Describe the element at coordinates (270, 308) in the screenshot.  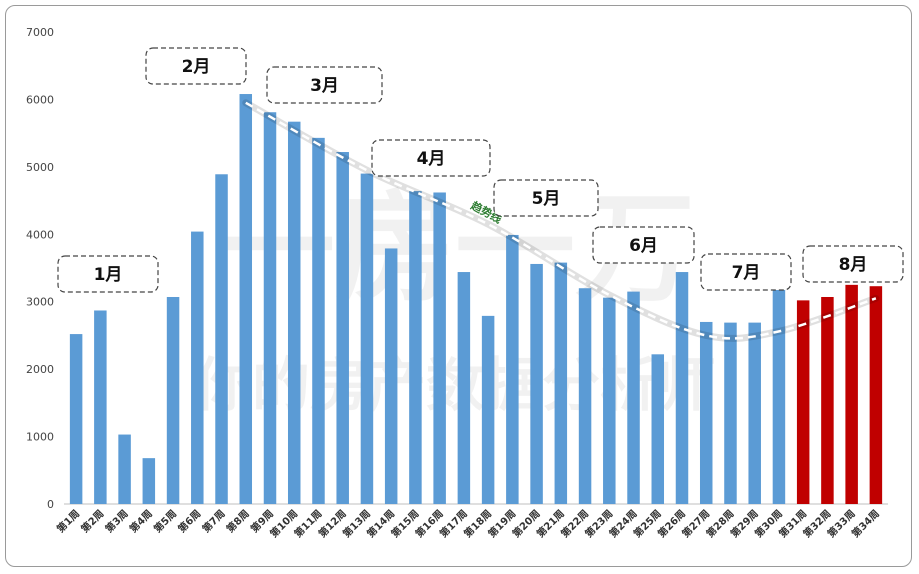
I see `bar-第9周` at that location.